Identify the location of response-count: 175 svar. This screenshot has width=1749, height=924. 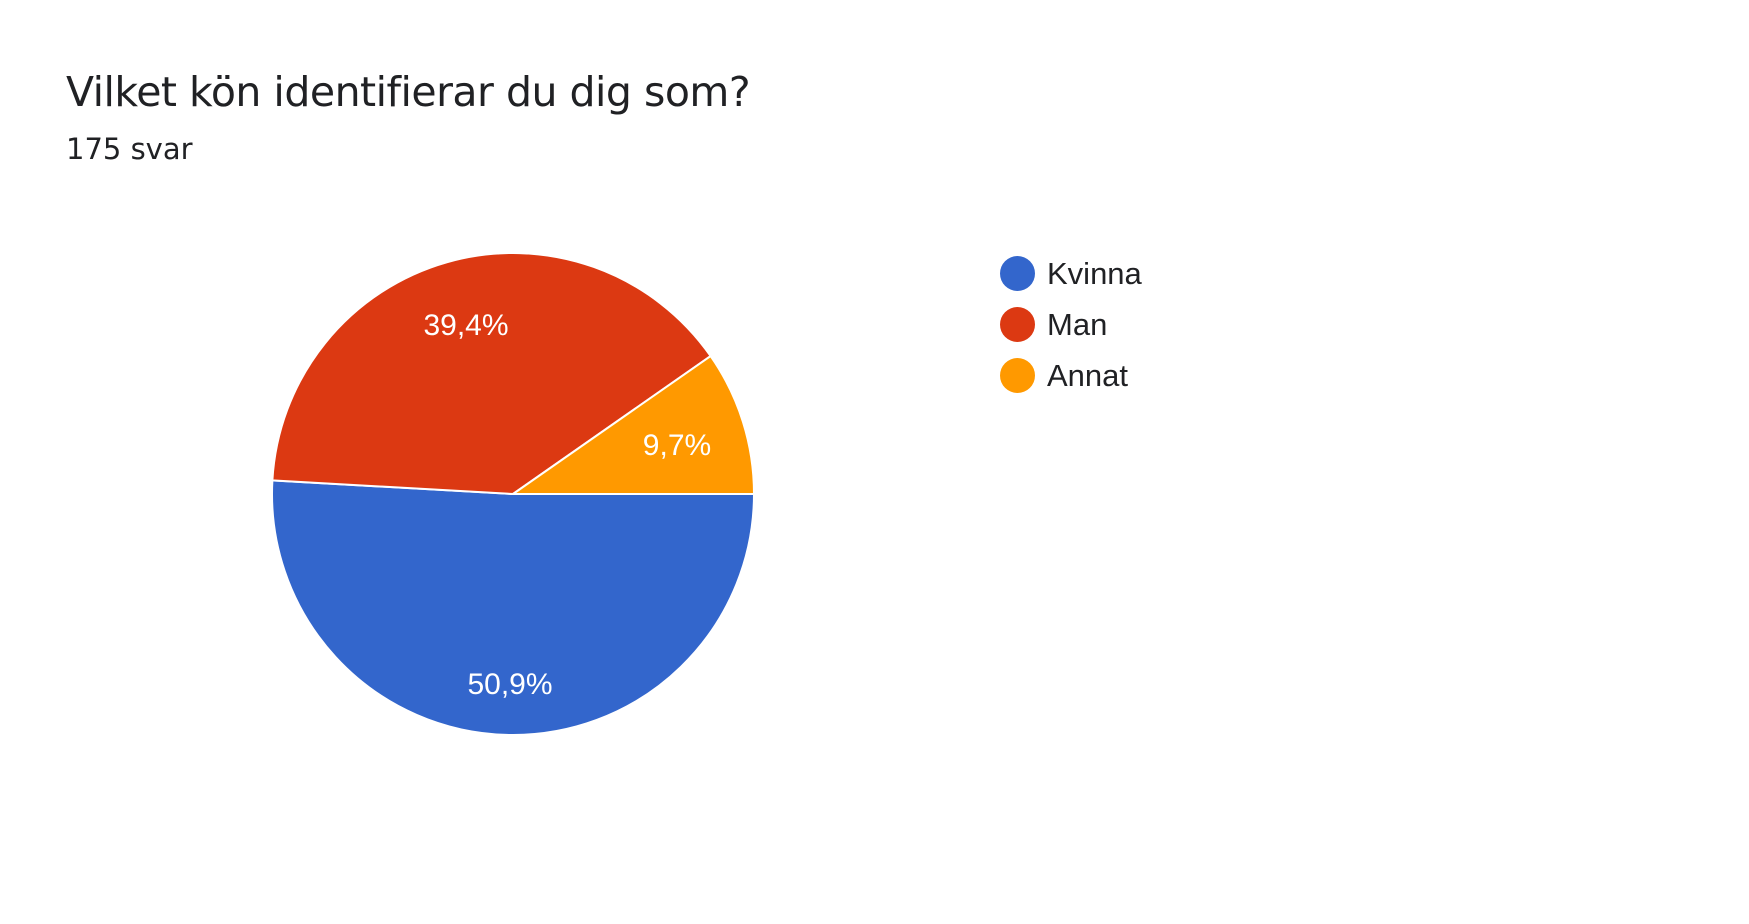
(129, 149).